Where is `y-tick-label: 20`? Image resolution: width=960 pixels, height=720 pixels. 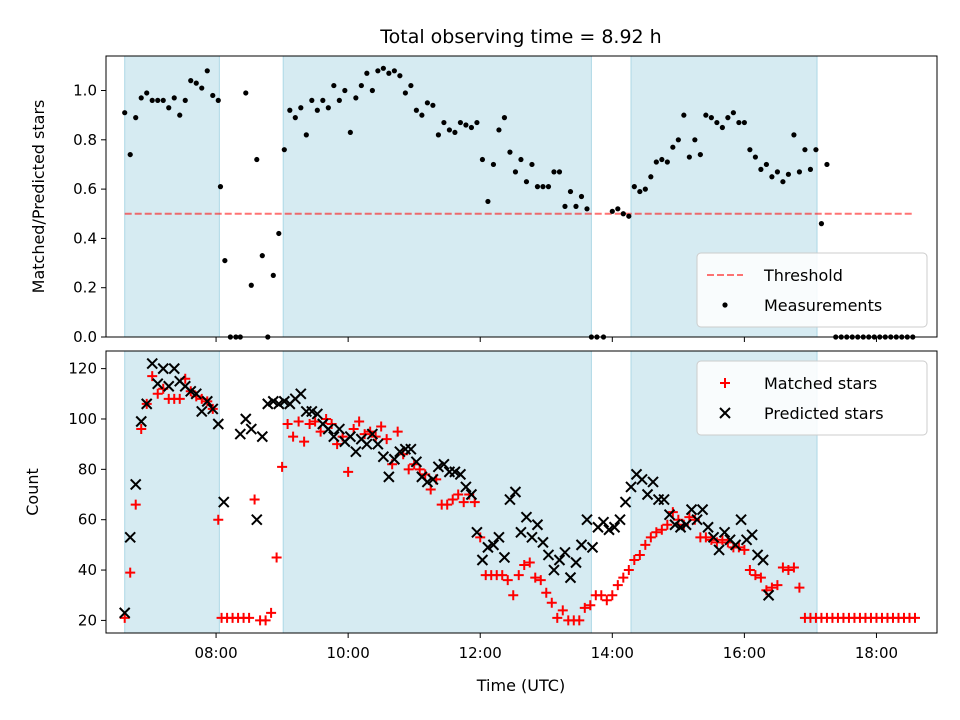 y-tick-label: 20 is located at coordinates (87, 620).